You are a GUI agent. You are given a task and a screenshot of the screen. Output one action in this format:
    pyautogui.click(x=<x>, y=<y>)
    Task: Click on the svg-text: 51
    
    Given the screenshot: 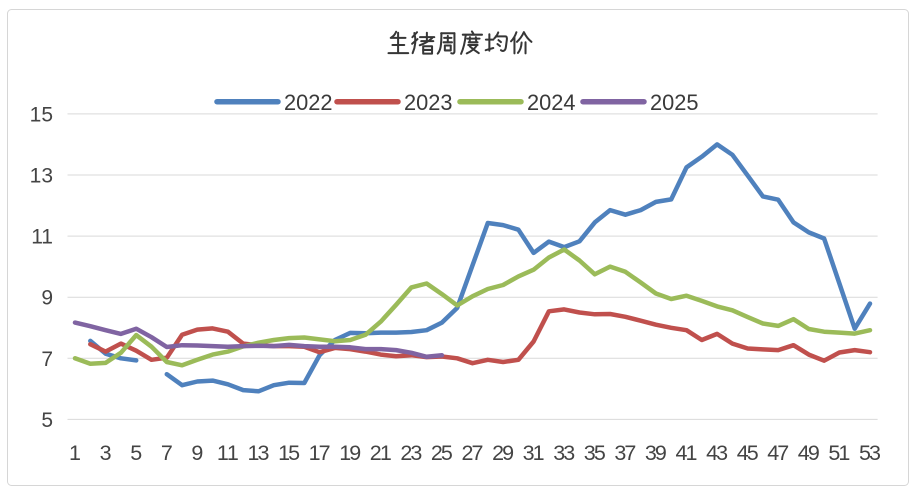 What is the action you would take?
    pyautogui.click(x=839, y=453)
    